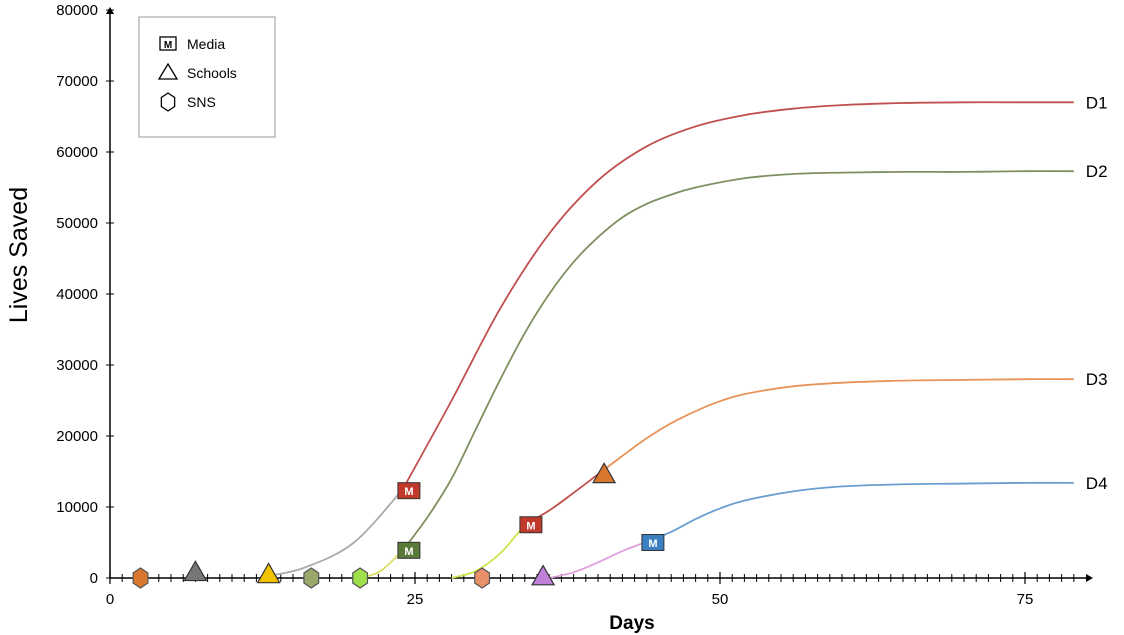  I want to click on y-tick-label: 70000, so click(77, 81).